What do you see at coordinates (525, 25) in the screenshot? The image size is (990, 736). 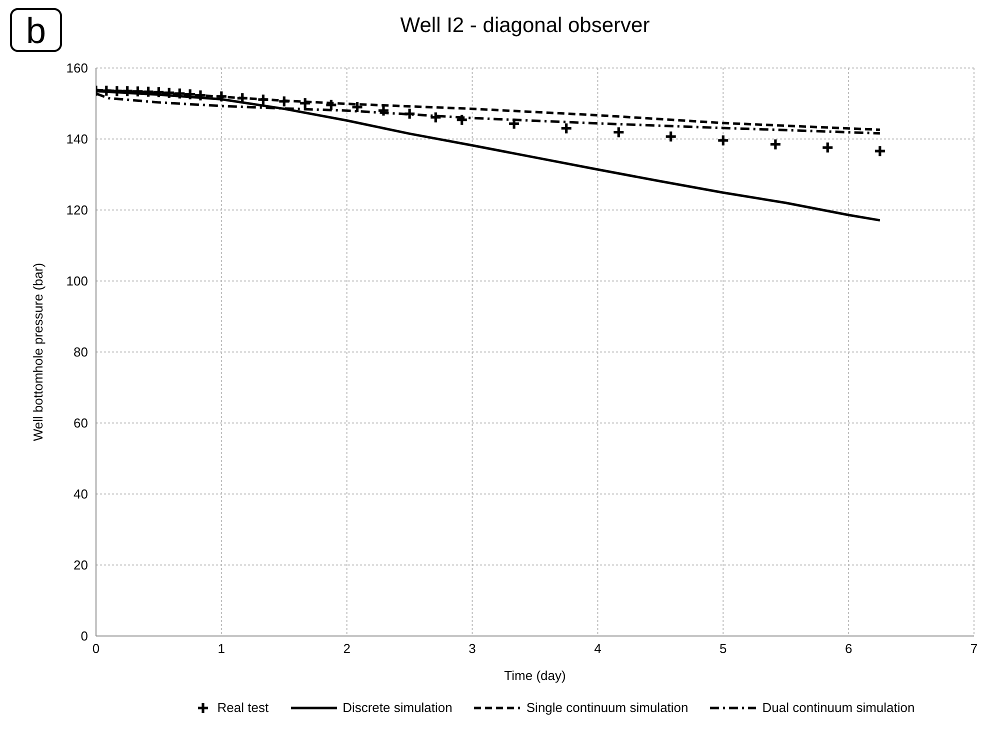 I see `chart-title: Well I2 - diagonal observer` at bounding box center [525, 25].